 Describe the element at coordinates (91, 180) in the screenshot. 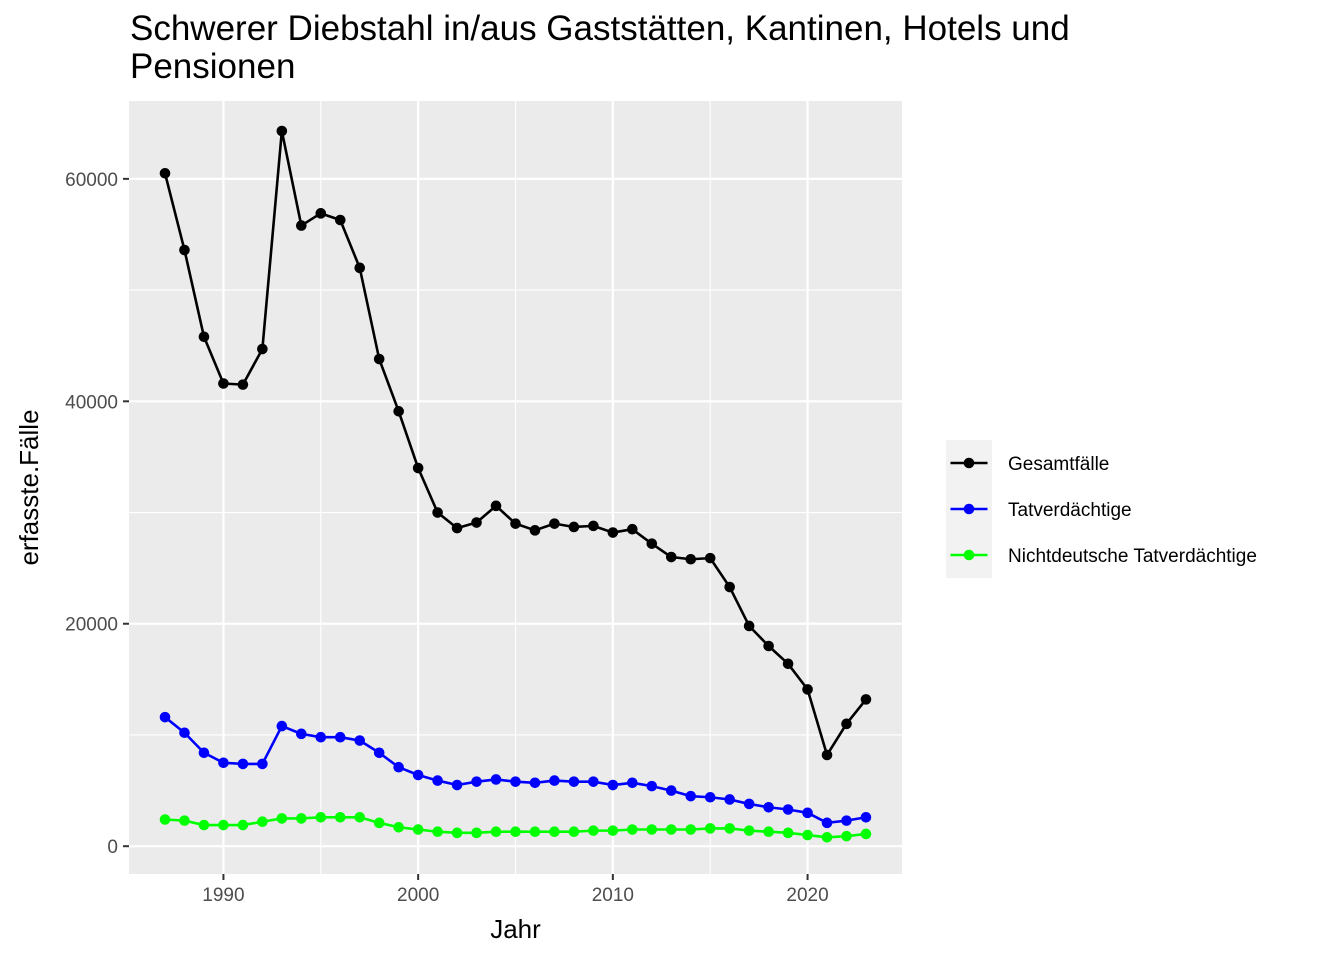

I see `y-tick-label: 60000` at that location.